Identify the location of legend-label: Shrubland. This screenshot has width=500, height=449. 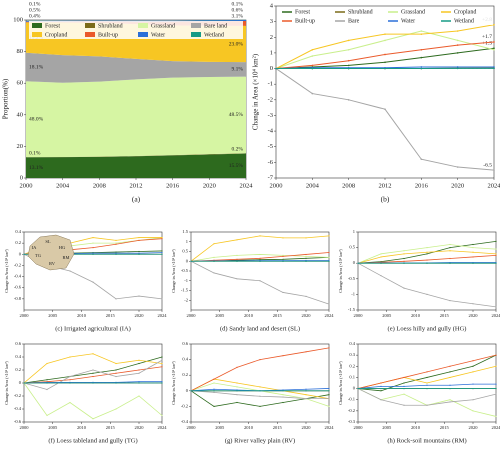
(360, 12).